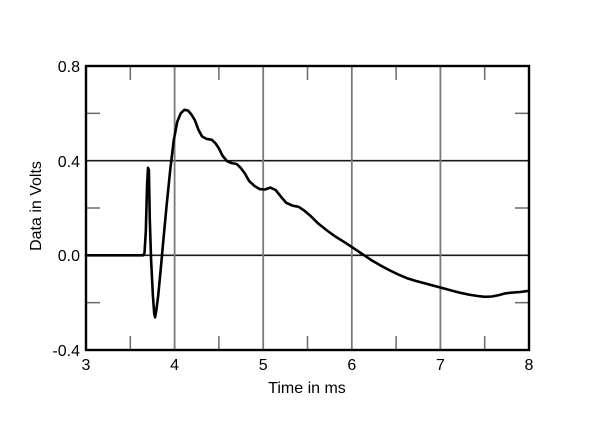 The width and height of the screenshot is (600, 425). I want to click on y-tick-label-0.8: 0.8, so click(68, 67).